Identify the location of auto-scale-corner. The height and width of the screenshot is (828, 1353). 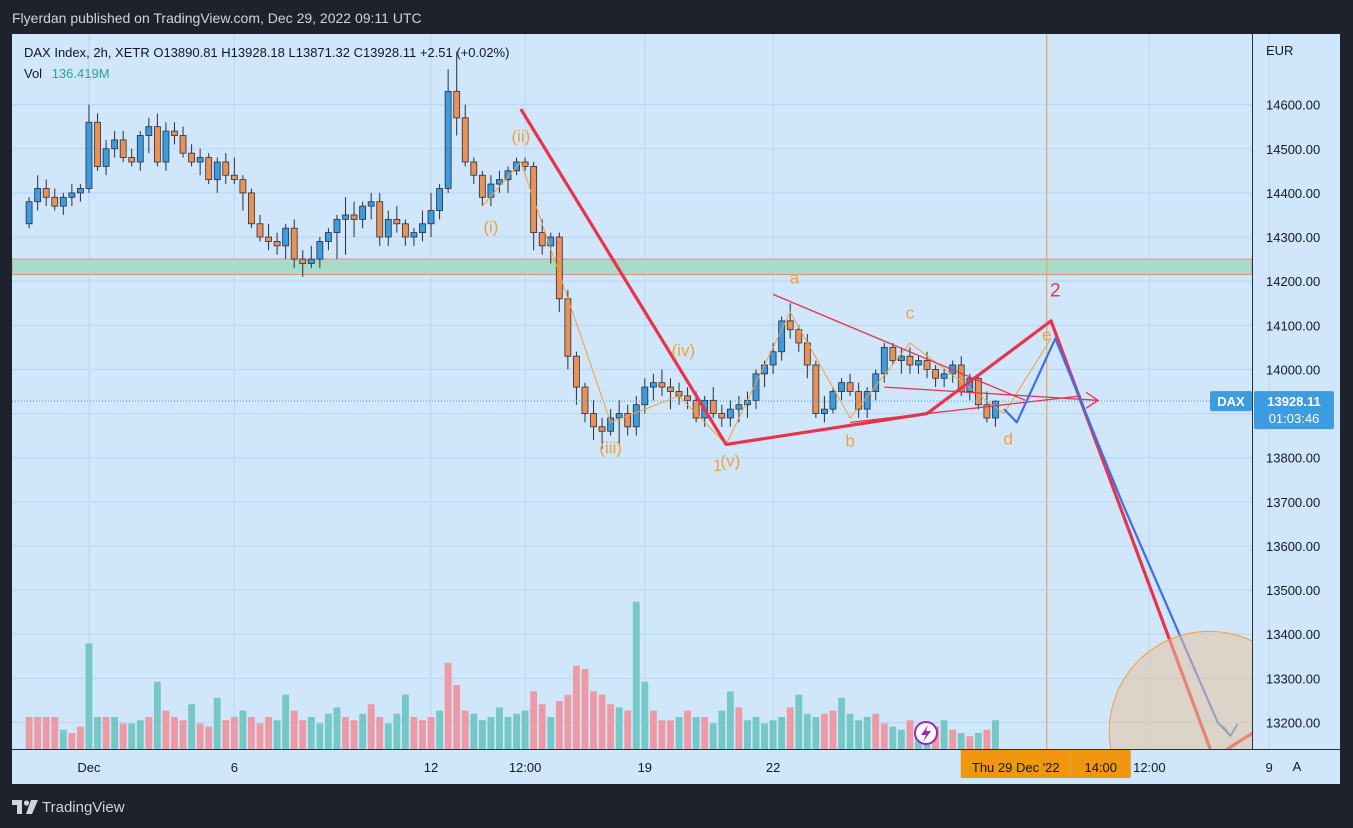
(1296, 767).